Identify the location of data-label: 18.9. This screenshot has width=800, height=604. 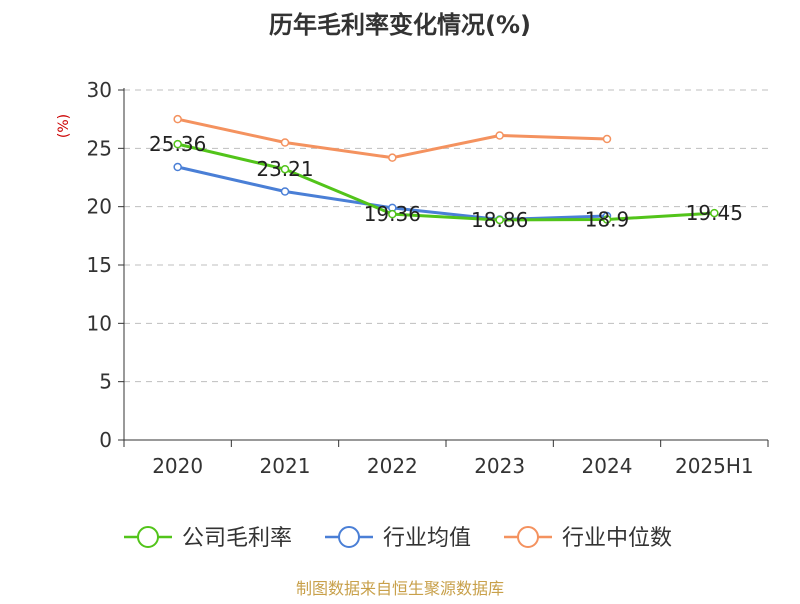
(607, 220).